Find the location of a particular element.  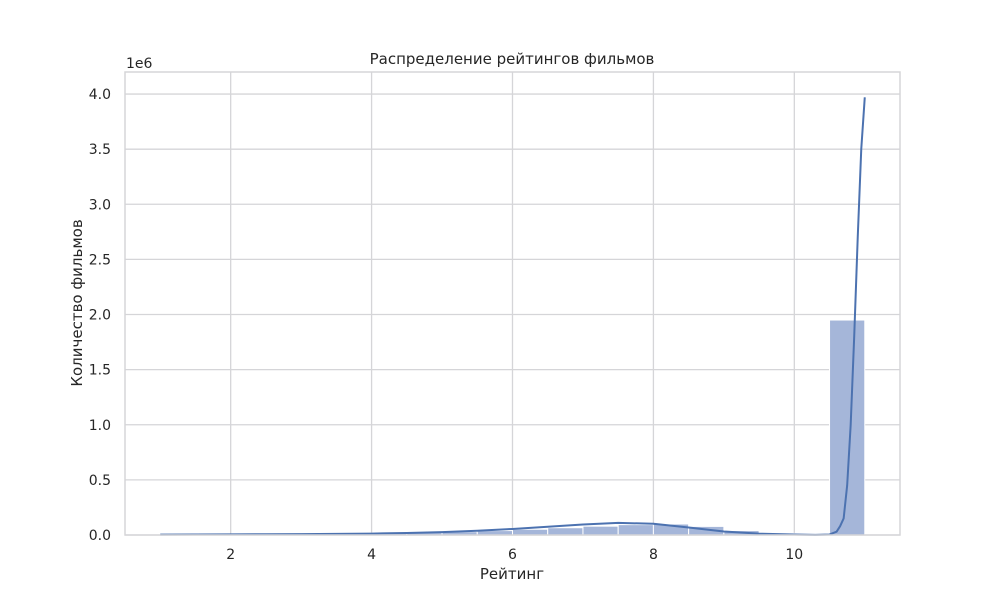

y-tick-label: 3.5 is located at coordinates (100, 150).